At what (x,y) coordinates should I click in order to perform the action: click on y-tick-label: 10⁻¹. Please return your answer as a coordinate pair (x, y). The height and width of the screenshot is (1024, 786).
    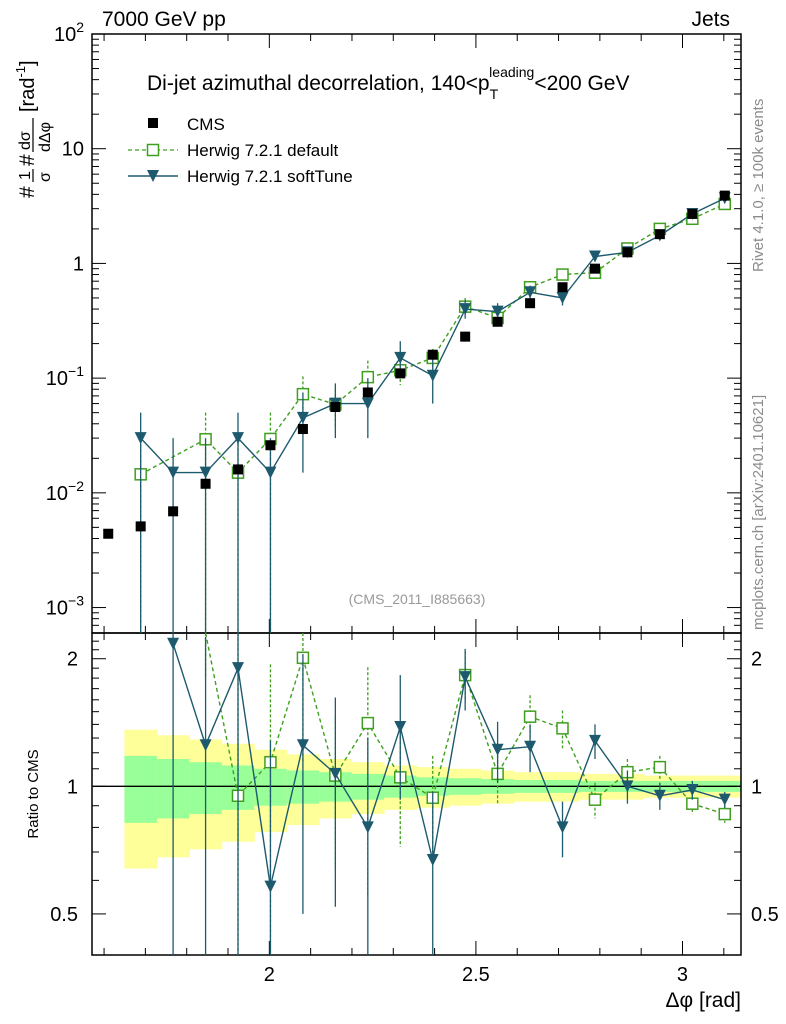
    Looking at the image, I should click on (65, 376).